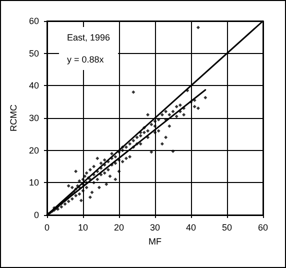 The height and width of the screenshot is (268, 286). I want to click on y-tick-label: 50, so click(33, 53).